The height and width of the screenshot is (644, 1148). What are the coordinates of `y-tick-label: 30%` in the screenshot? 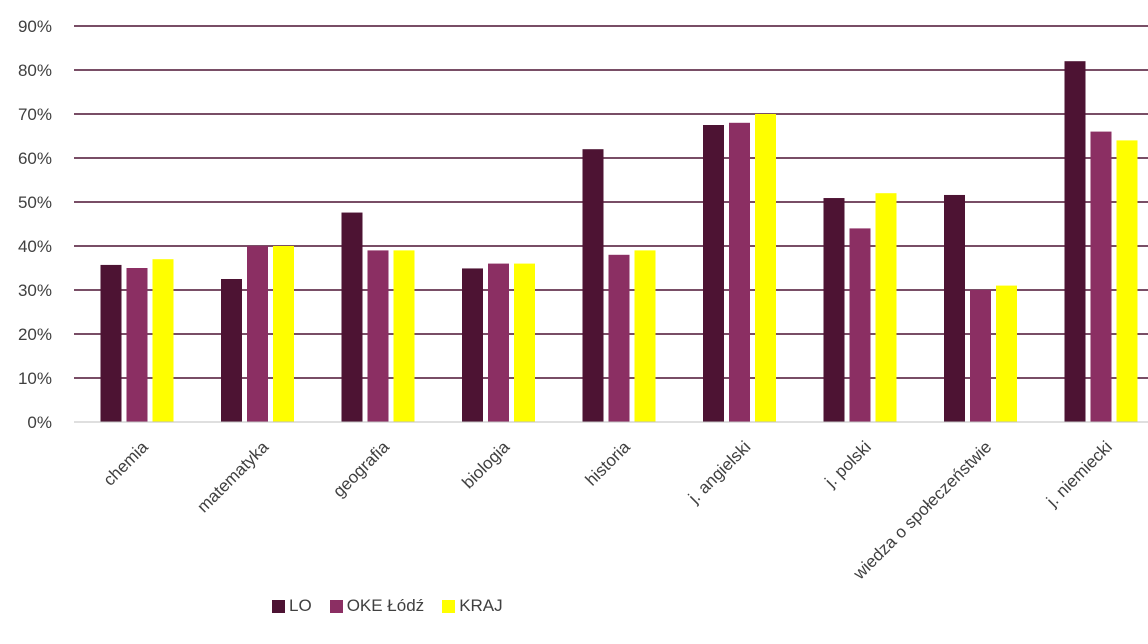 It's located at (35, 290).